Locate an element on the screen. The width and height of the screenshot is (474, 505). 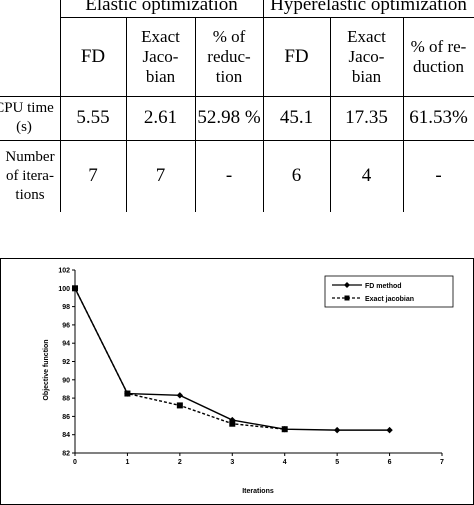
y-tick-label: 92 is located at coordinates (66, 362).